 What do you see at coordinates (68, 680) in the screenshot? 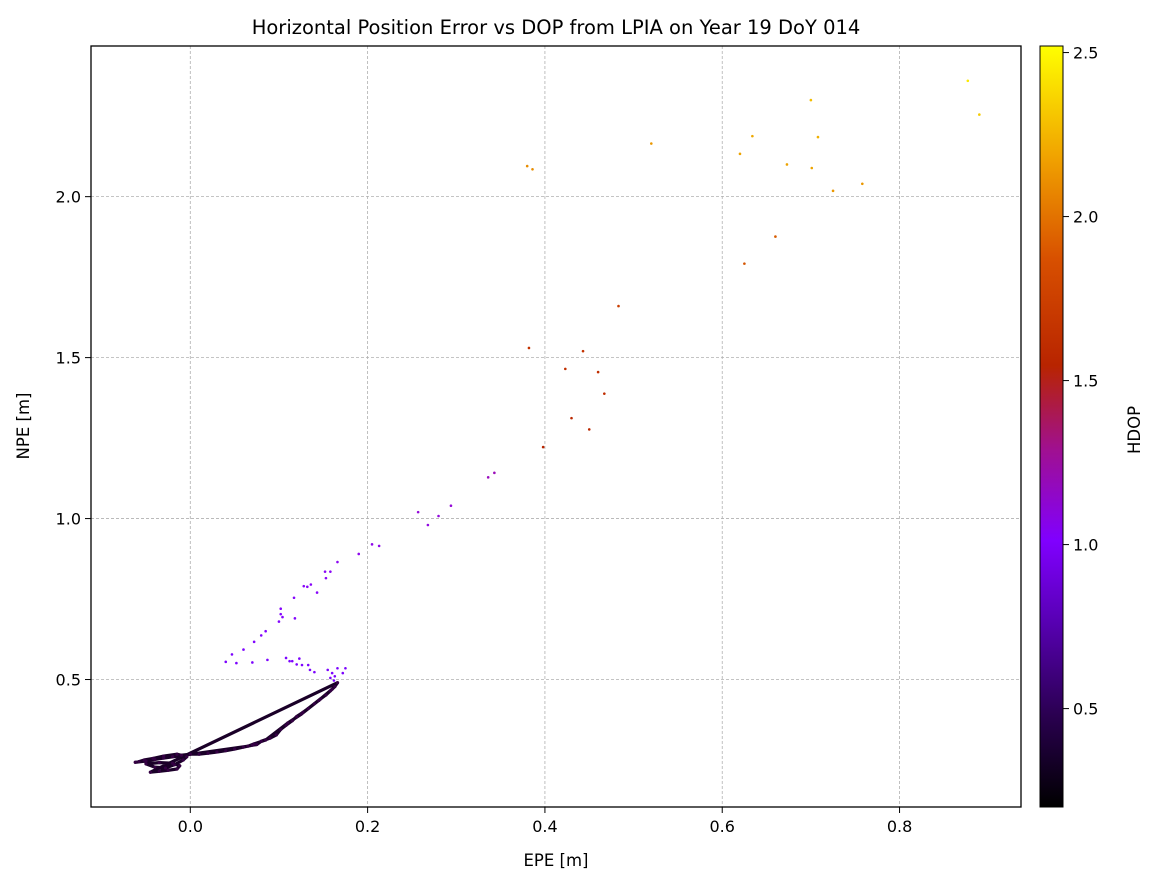
I see `y-tick-label: 0.5` at bounding box center [68, 680].